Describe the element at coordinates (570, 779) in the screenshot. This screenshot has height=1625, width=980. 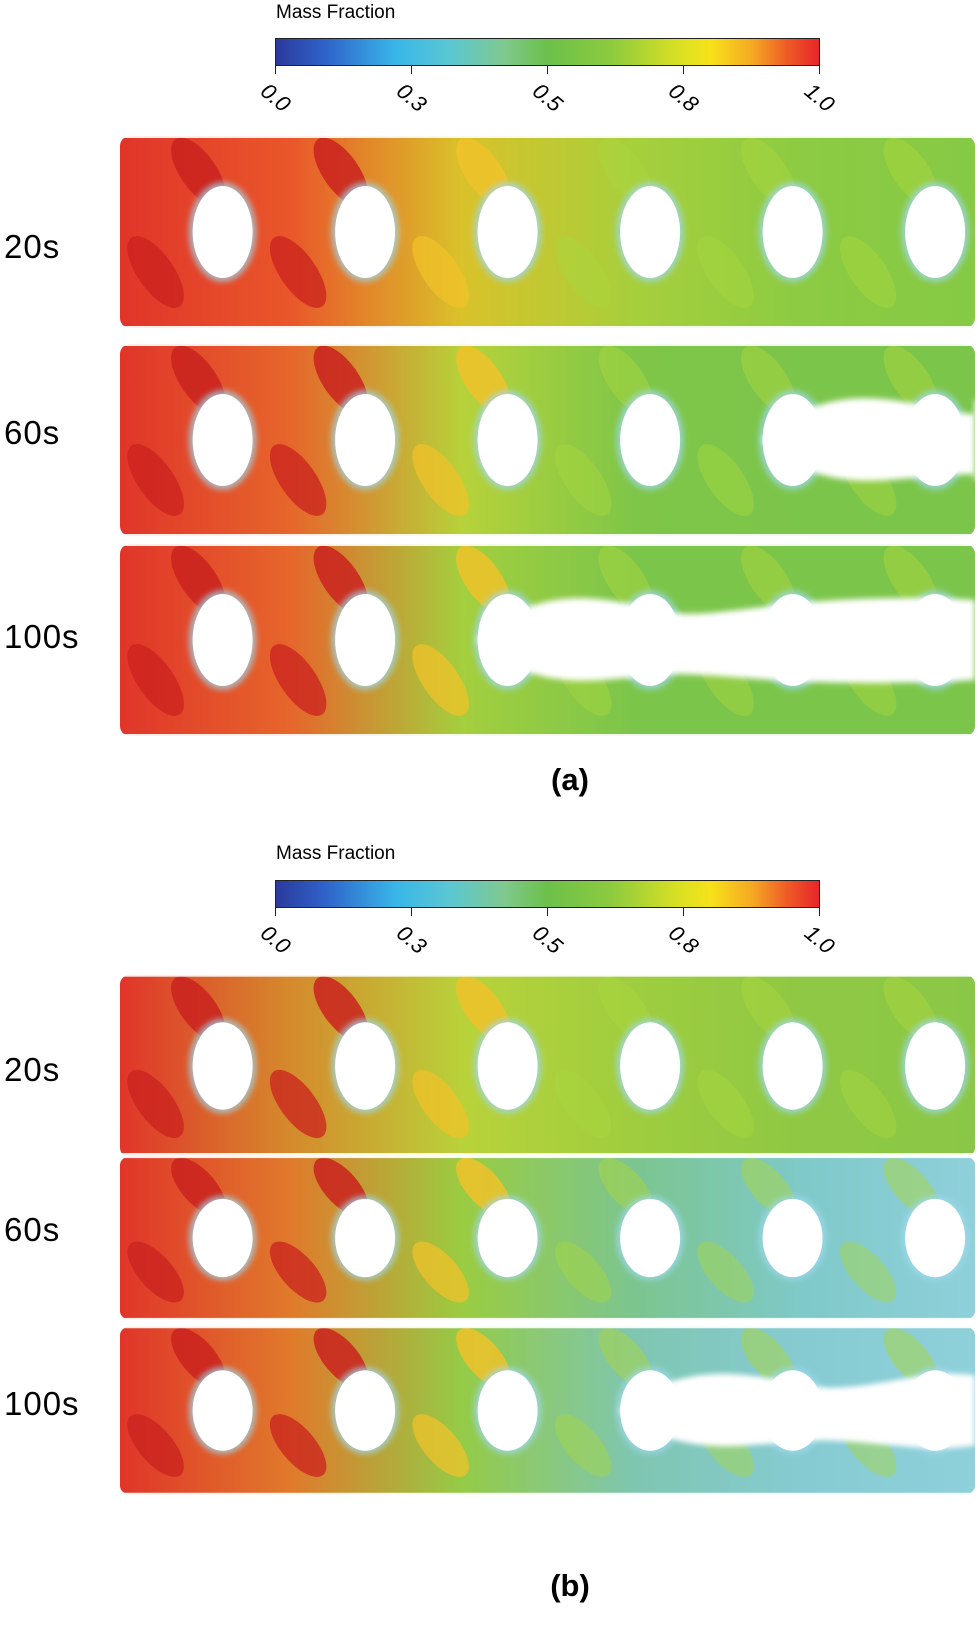
I see `caption-a: (a)` at that location.